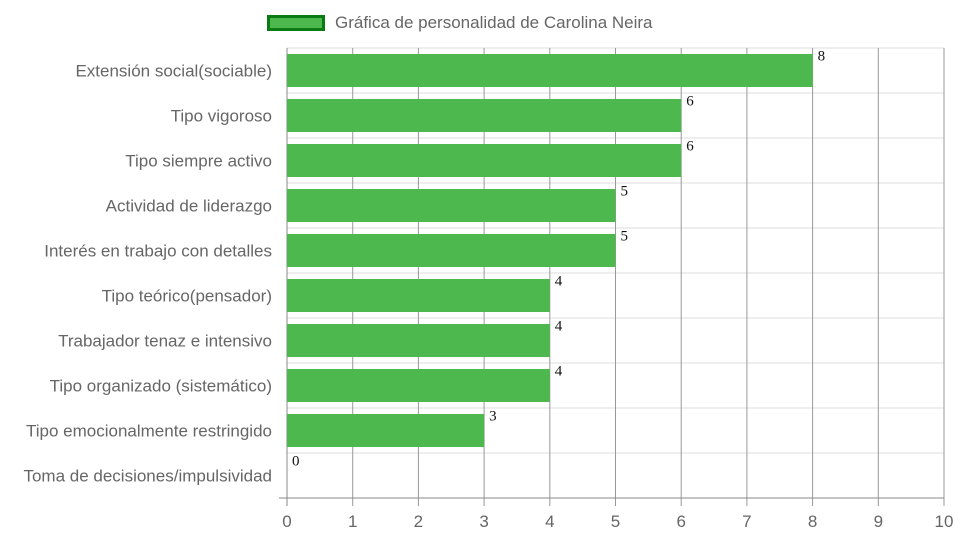  What do you see at coordinates (418, 521) in the screenshot?
I see `x-tick-label: 2` at bounding box center [418, 521].